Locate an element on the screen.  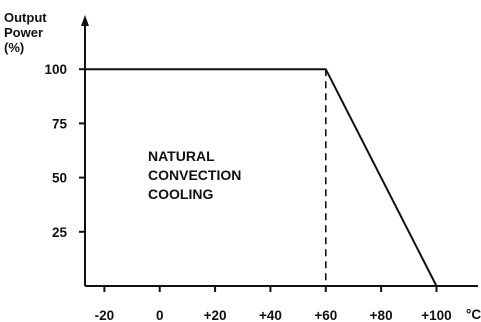
x-tick-label: +40 is located at coordinates (270, 315).